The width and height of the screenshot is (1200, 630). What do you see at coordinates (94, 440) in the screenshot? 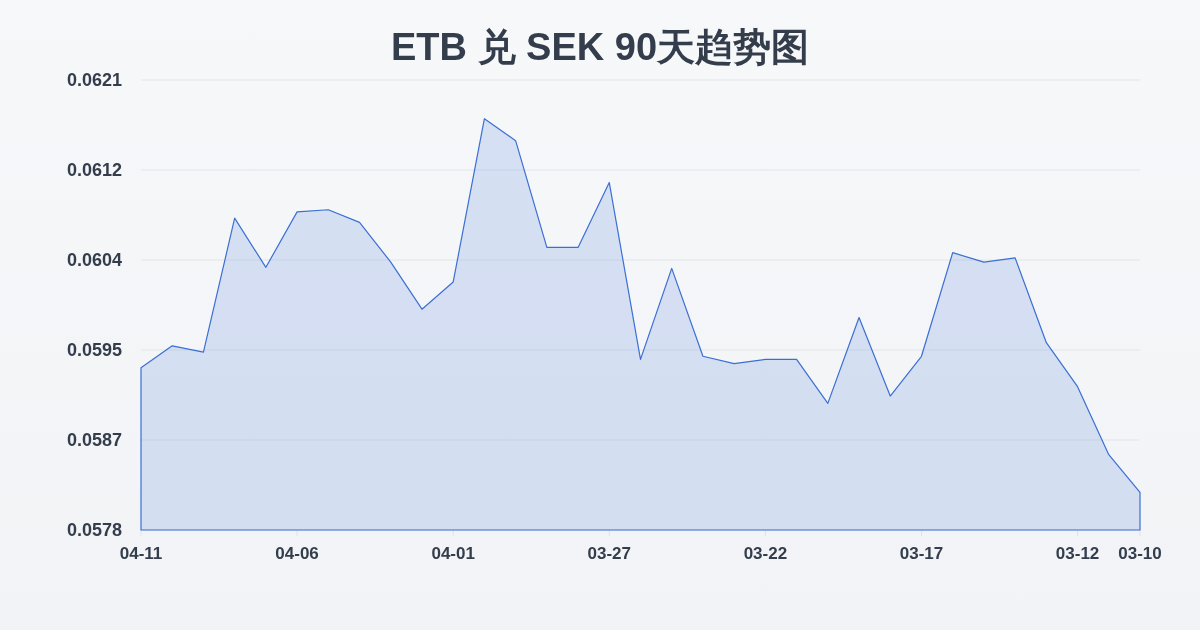
I see `ytick-label: 0.0587` at bounding box center [94, 440].